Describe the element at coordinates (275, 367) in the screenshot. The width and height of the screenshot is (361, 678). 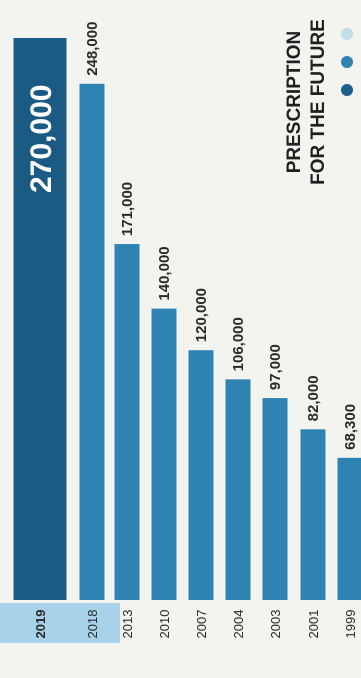
I see `value-label-2003: 97,000` at that location.